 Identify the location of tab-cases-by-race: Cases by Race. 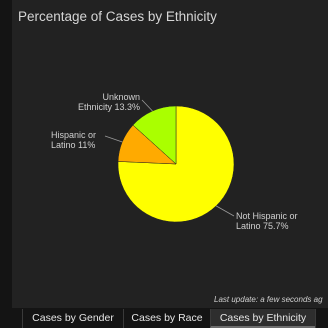
(166, 318).